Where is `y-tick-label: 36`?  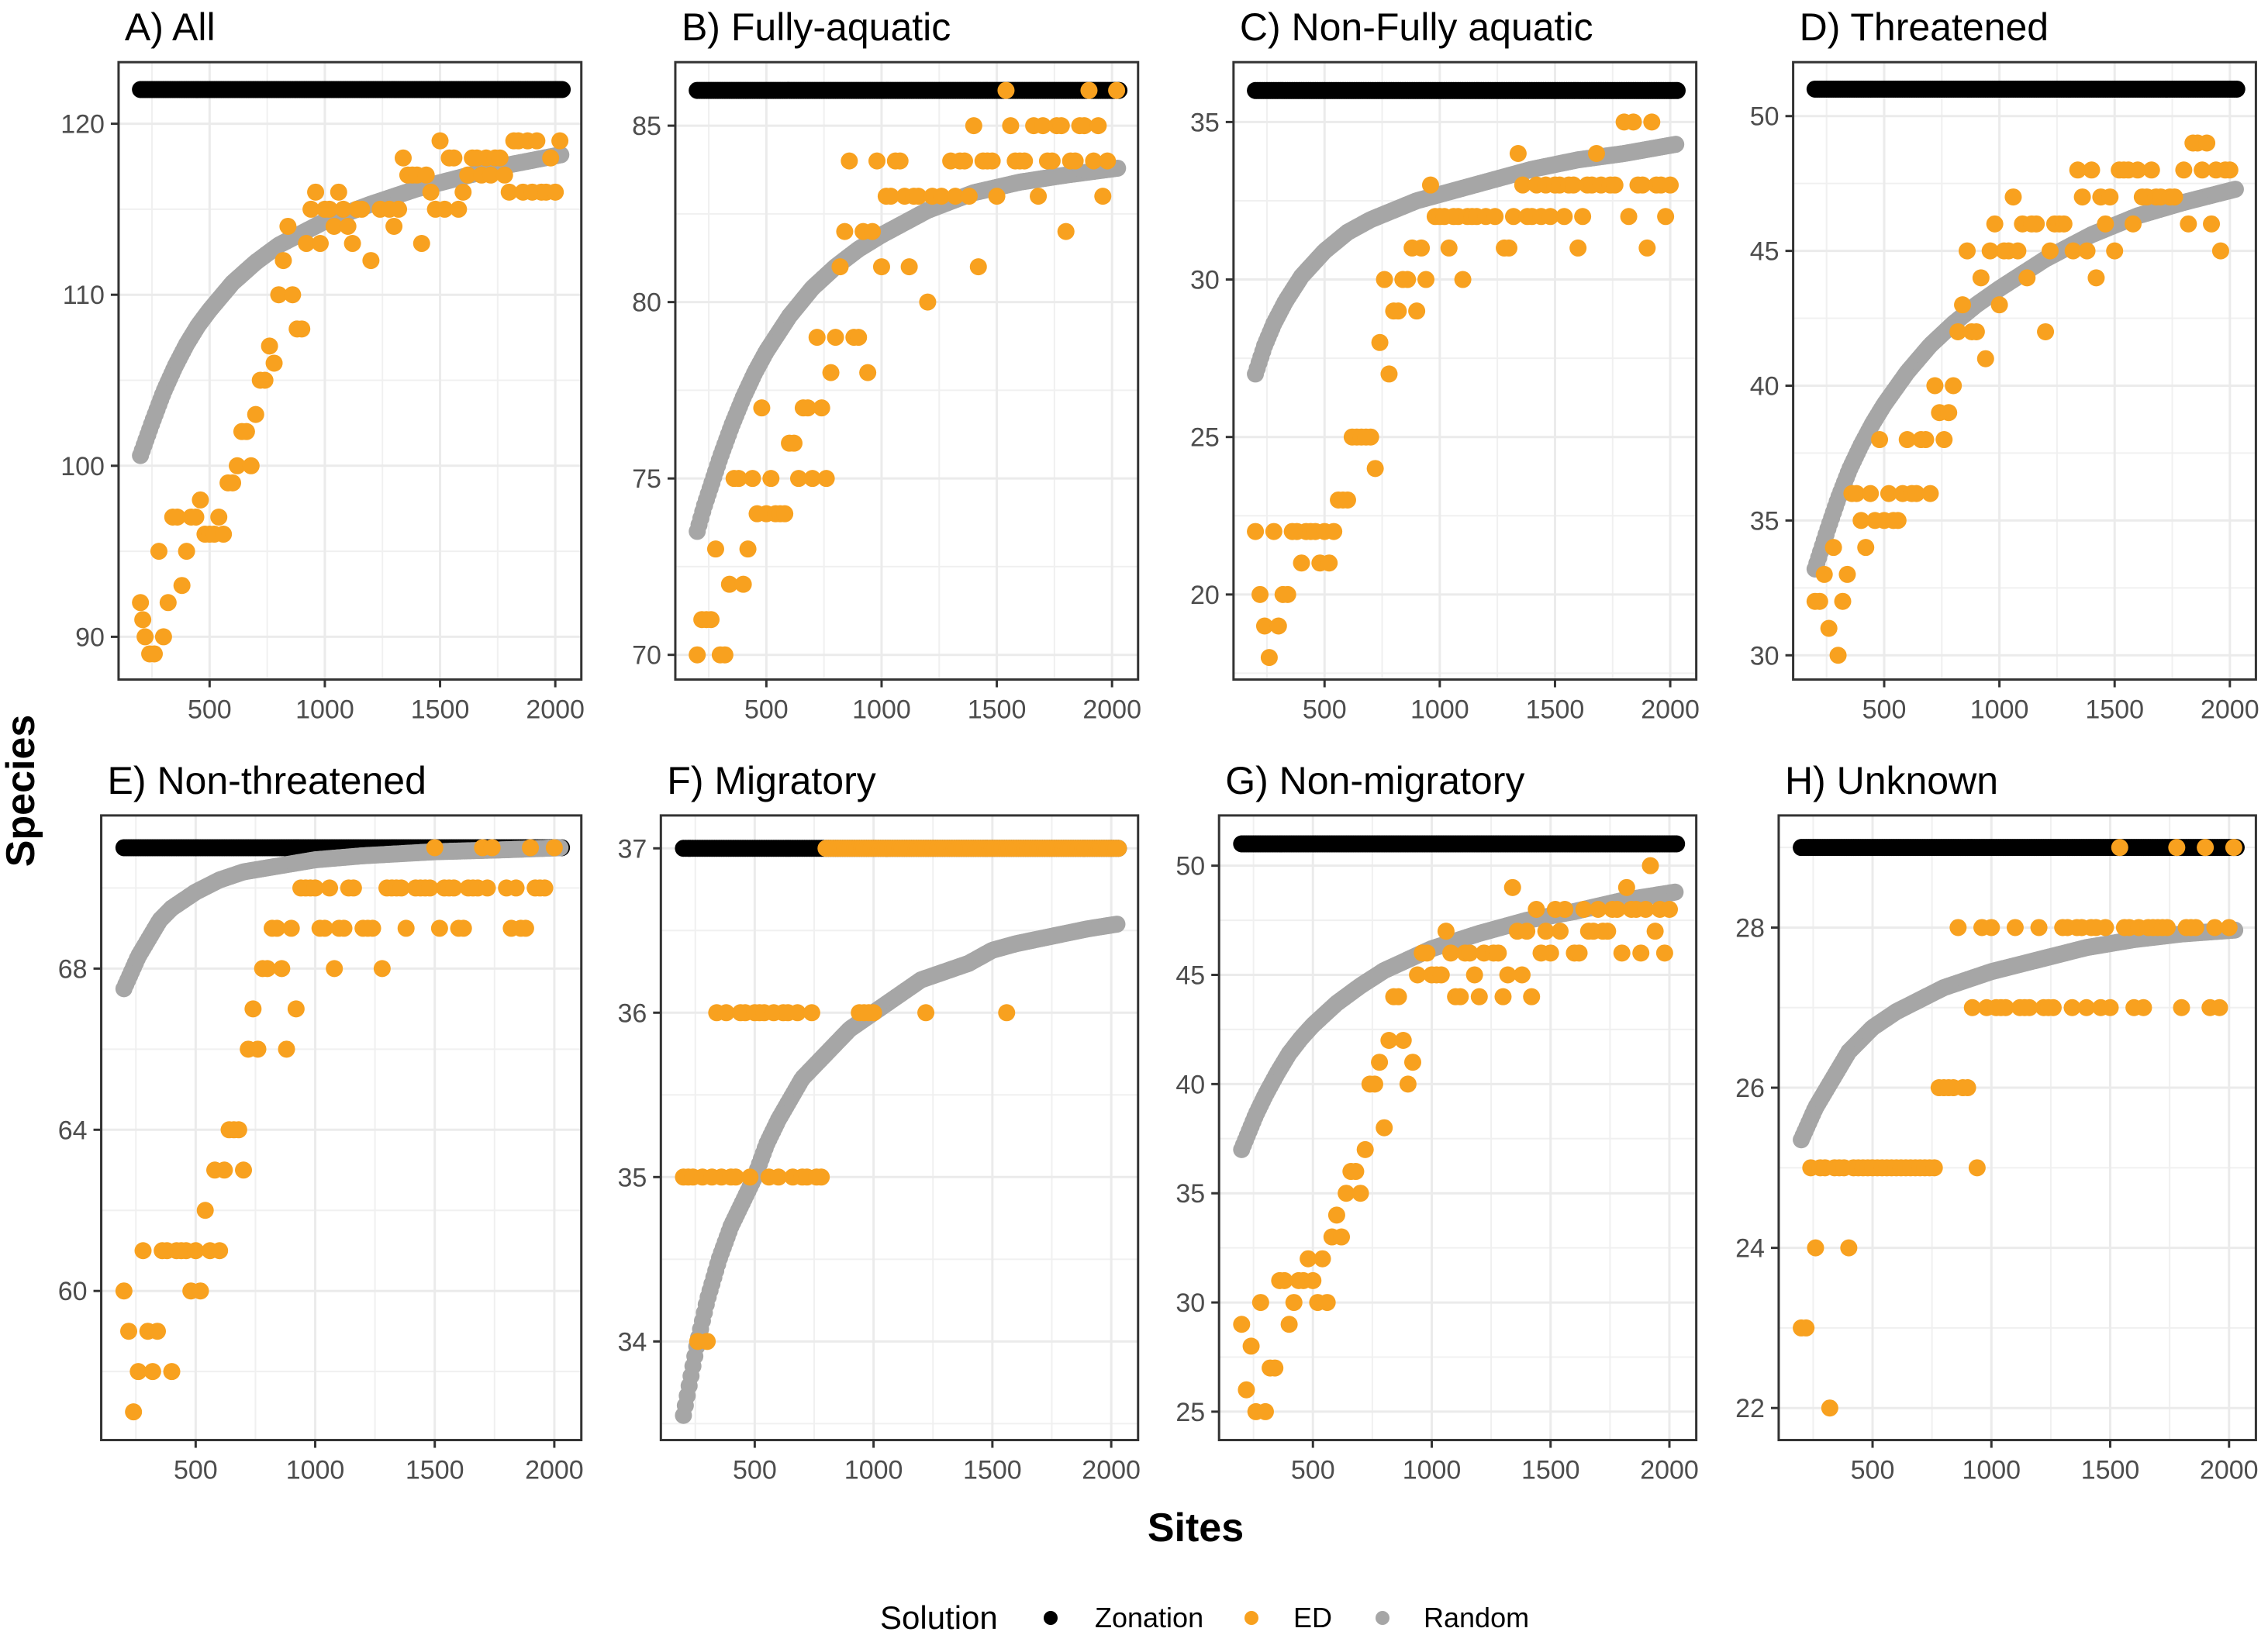
y-tick-label: 36 is located at coordinates (632, 1013).